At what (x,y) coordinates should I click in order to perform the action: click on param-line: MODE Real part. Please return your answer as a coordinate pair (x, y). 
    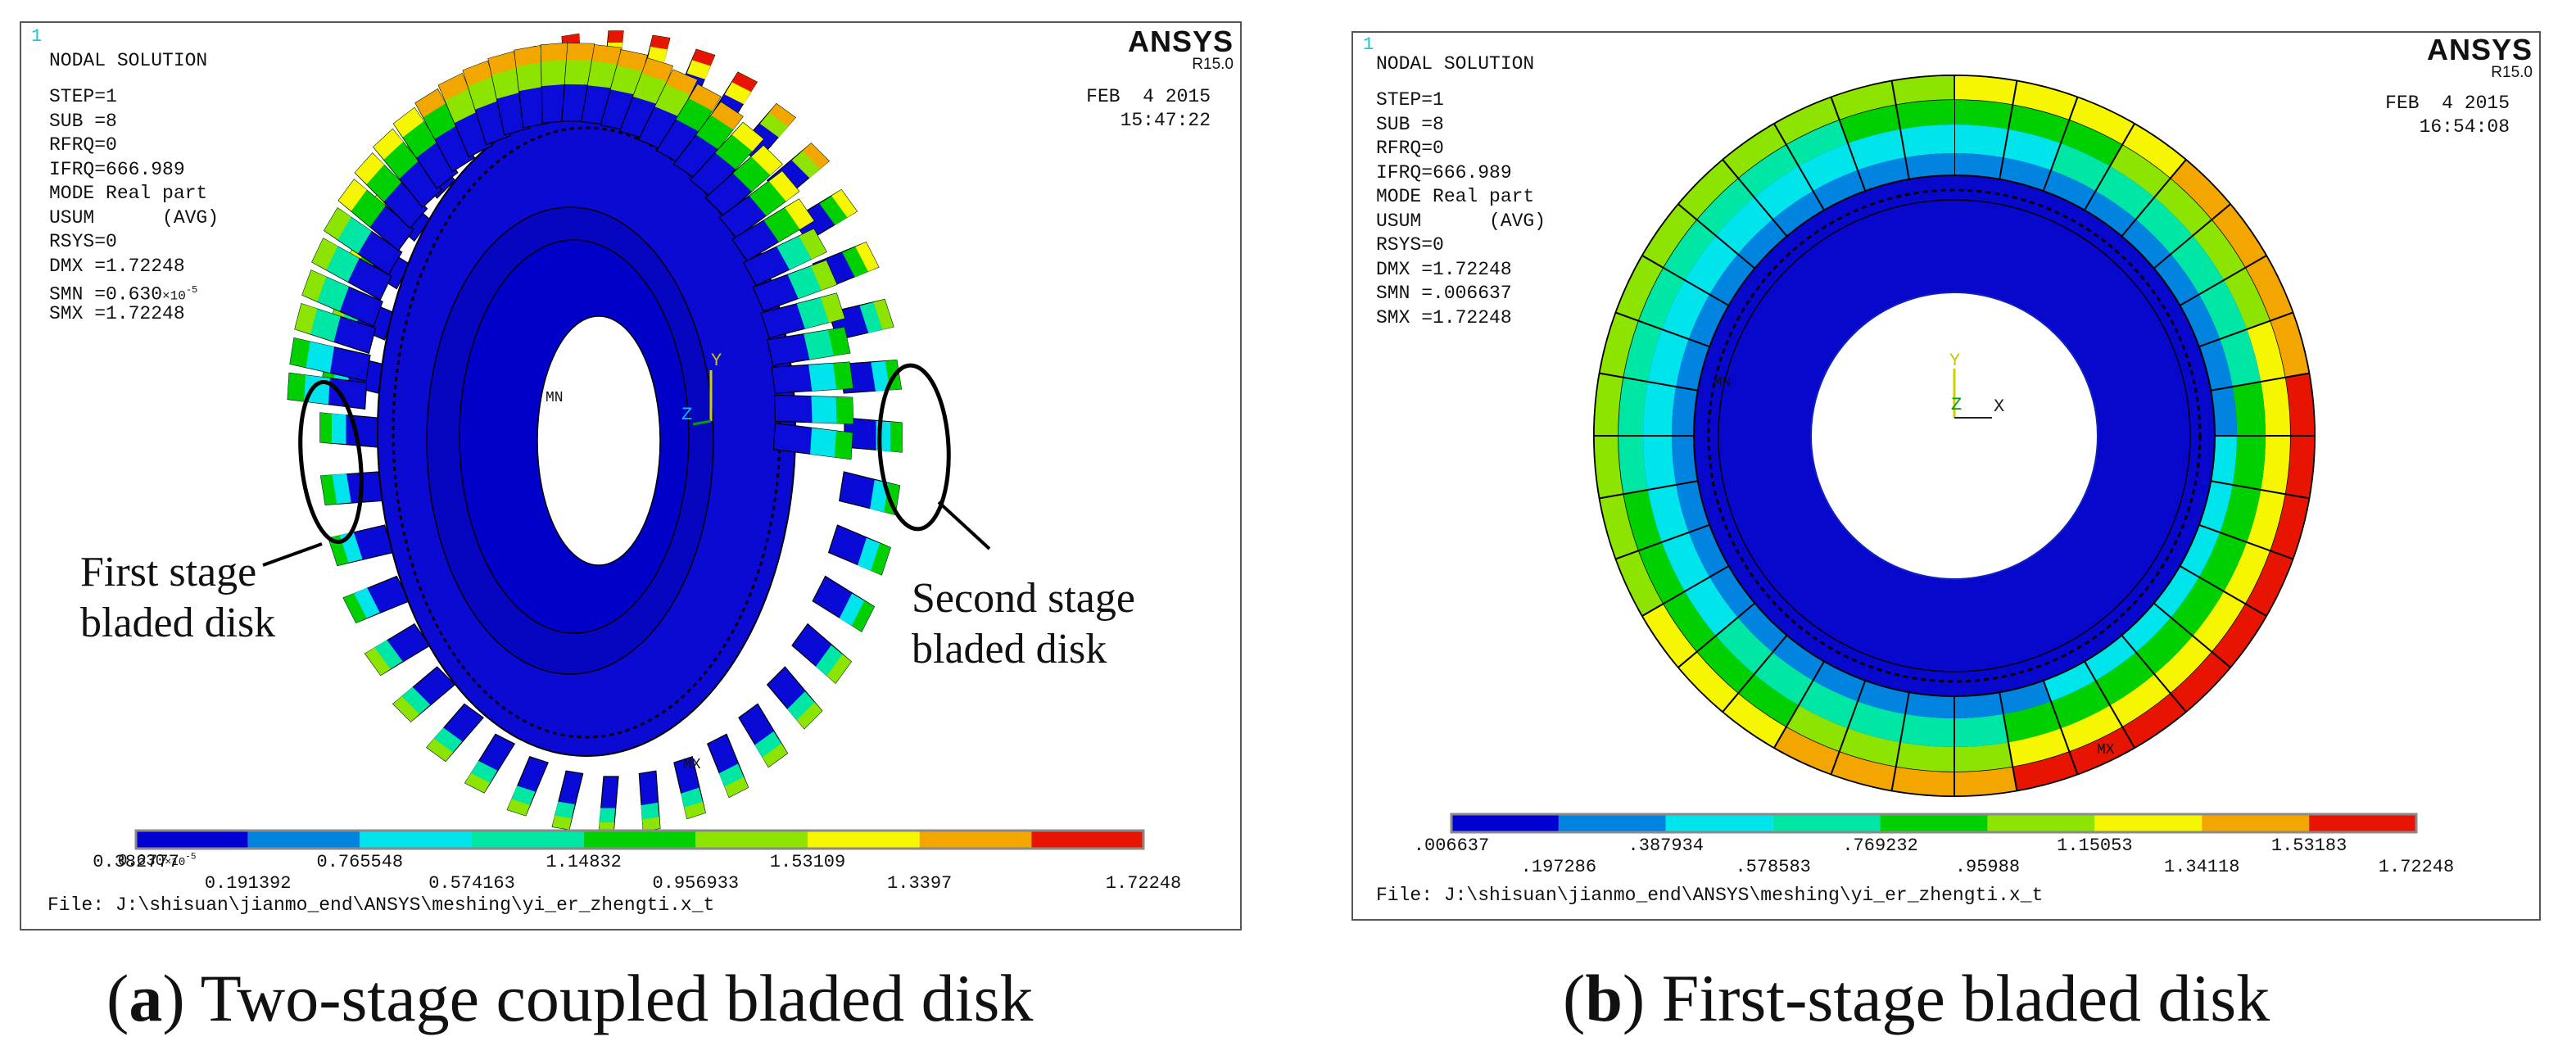
    Looking at the image, I should click on (1455, 196).